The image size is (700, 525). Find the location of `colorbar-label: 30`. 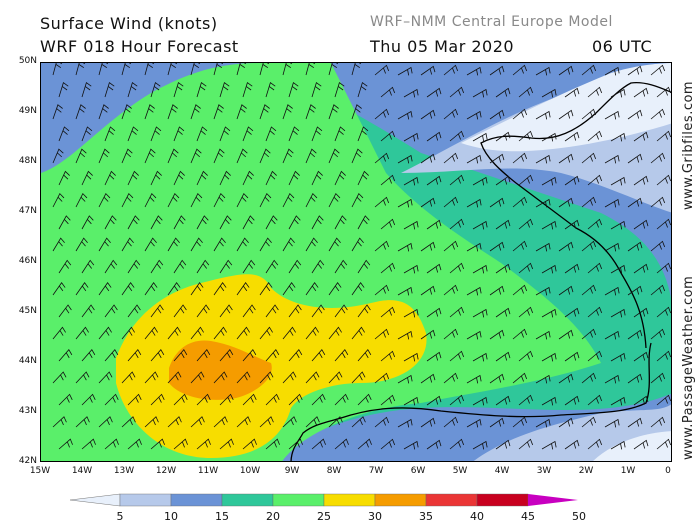

colorbar-label: 30 is located at coordinates (375, 516).